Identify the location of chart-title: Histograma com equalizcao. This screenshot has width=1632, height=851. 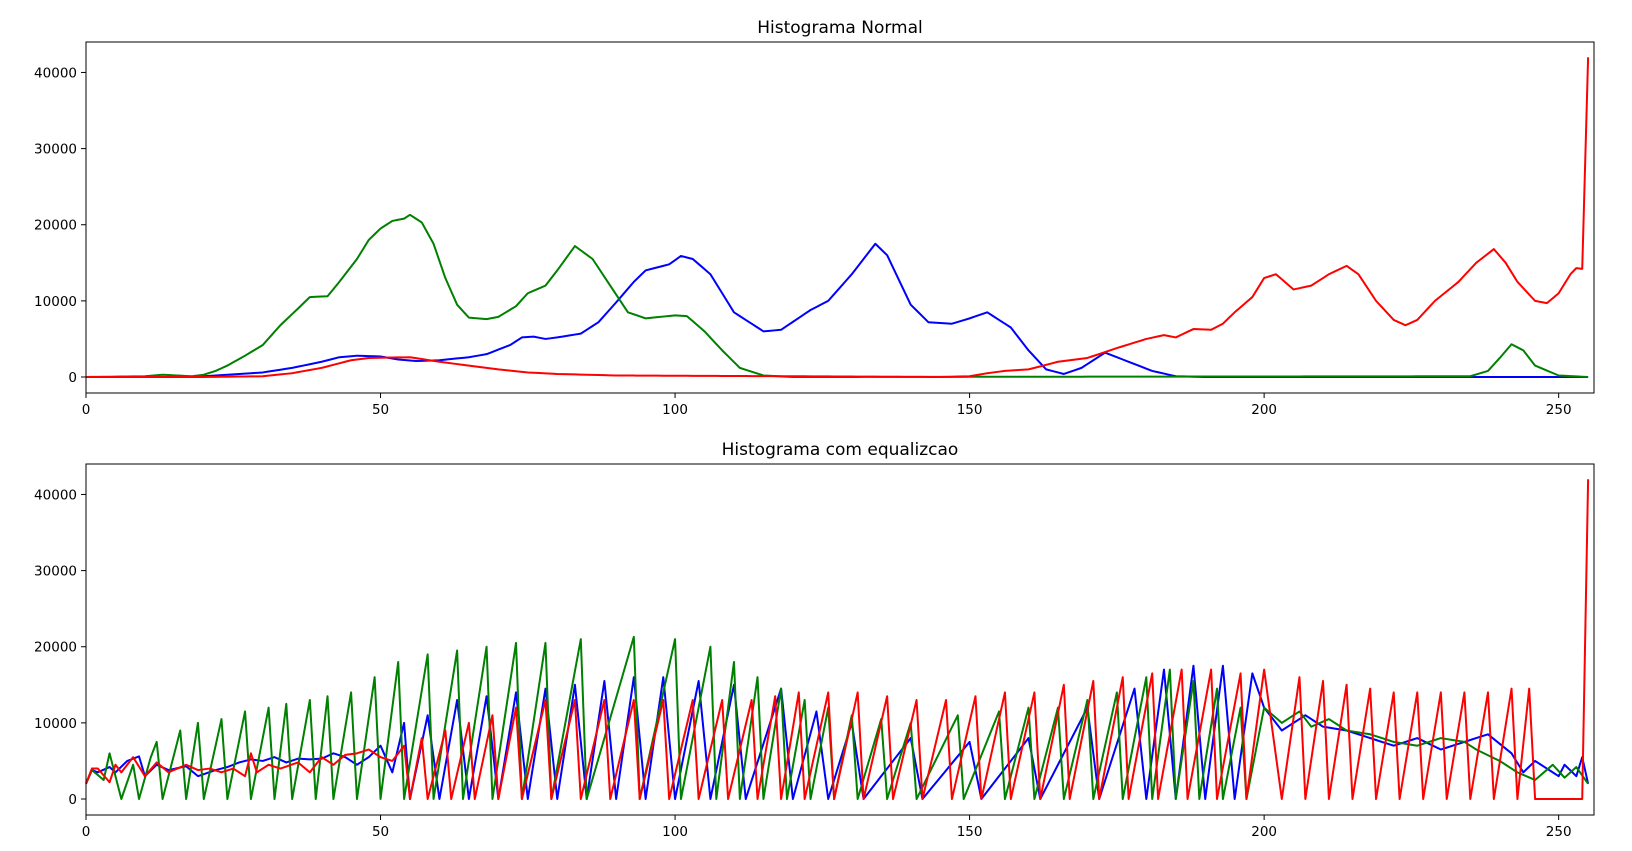
(840, 450).